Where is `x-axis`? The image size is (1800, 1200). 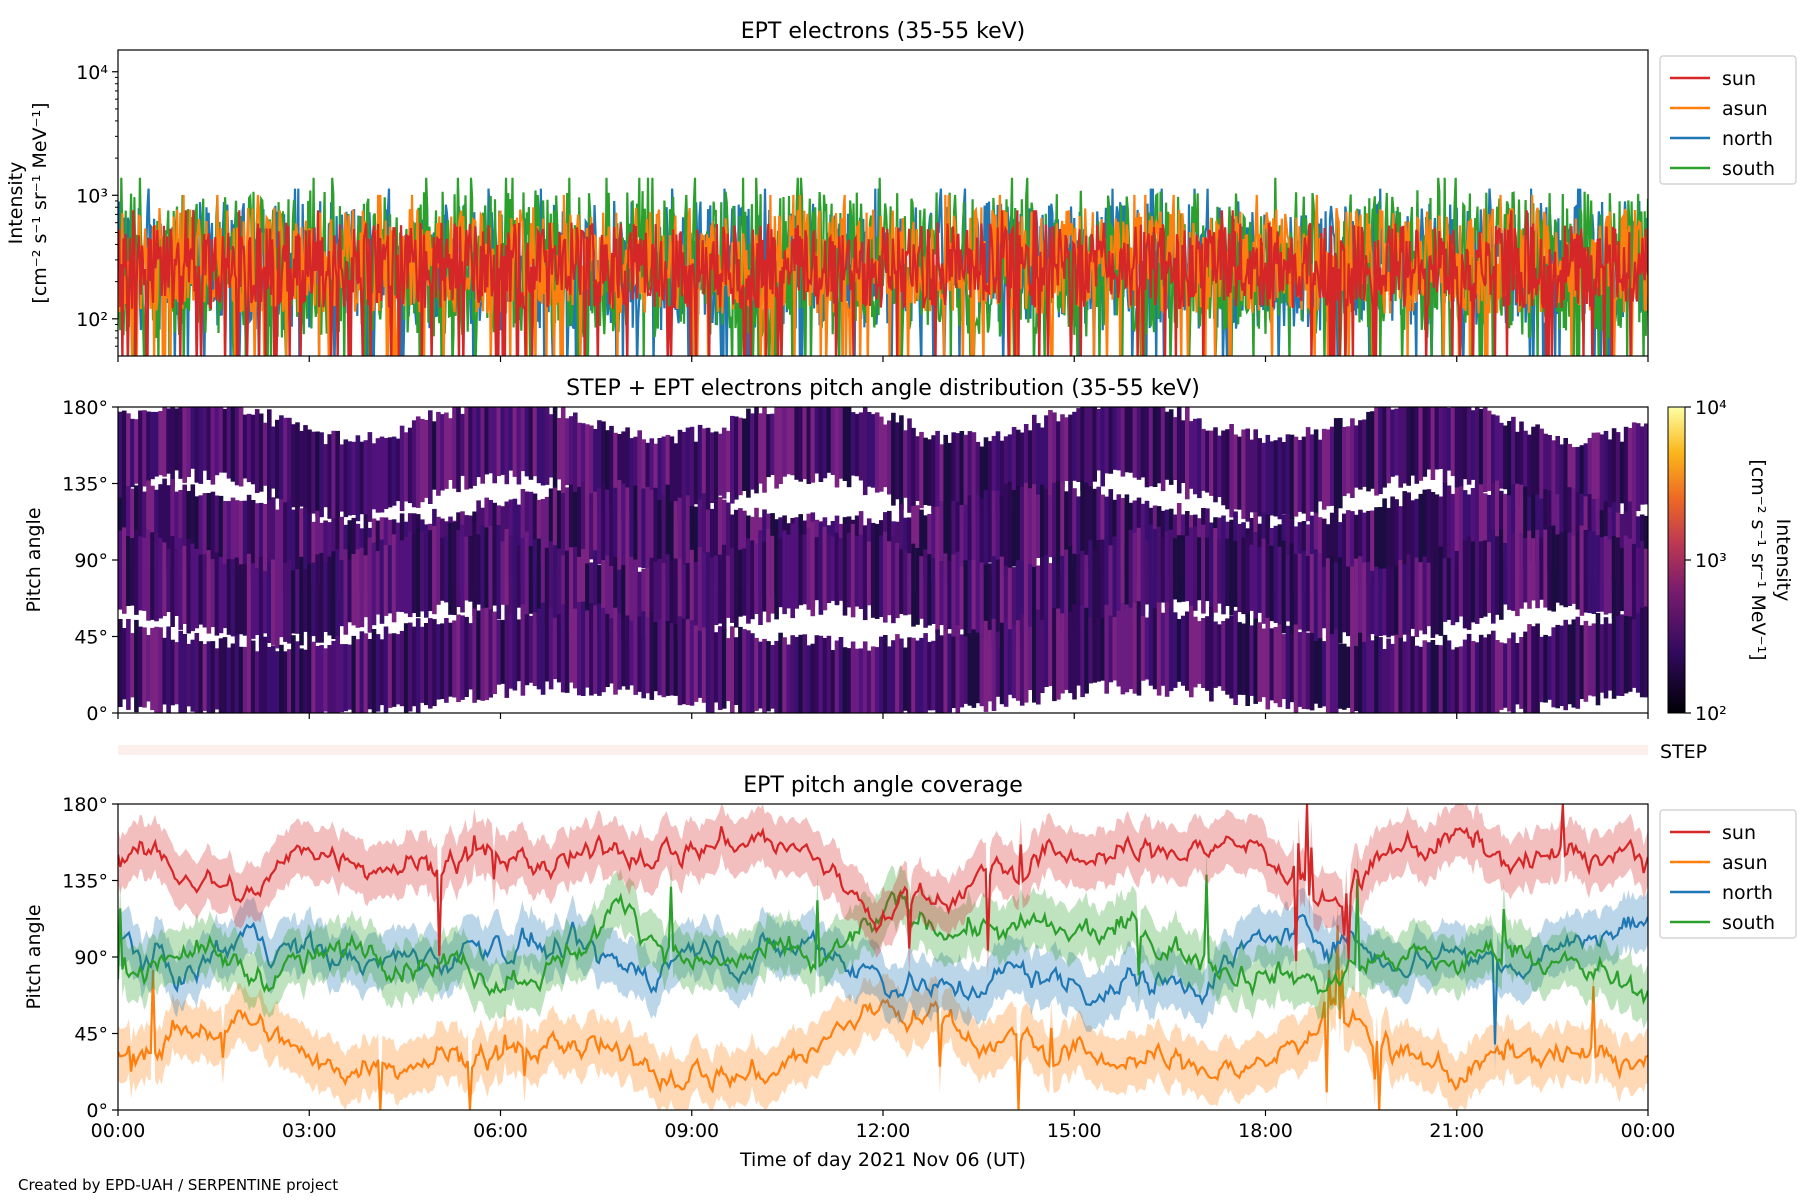
x-axis is located at coordinates (883, 359).